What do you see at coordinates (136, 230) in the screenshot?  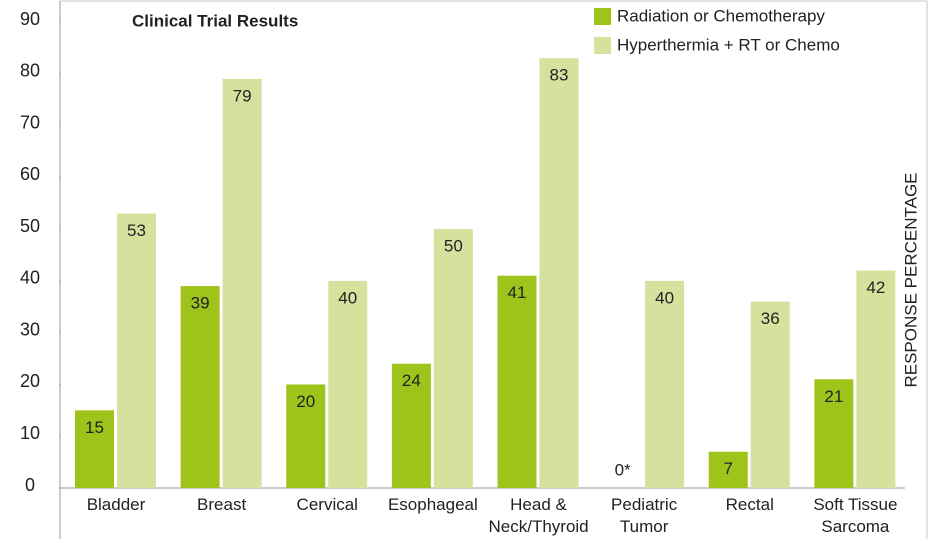 I see `data-label: 53` at bounding box center [136, 230].